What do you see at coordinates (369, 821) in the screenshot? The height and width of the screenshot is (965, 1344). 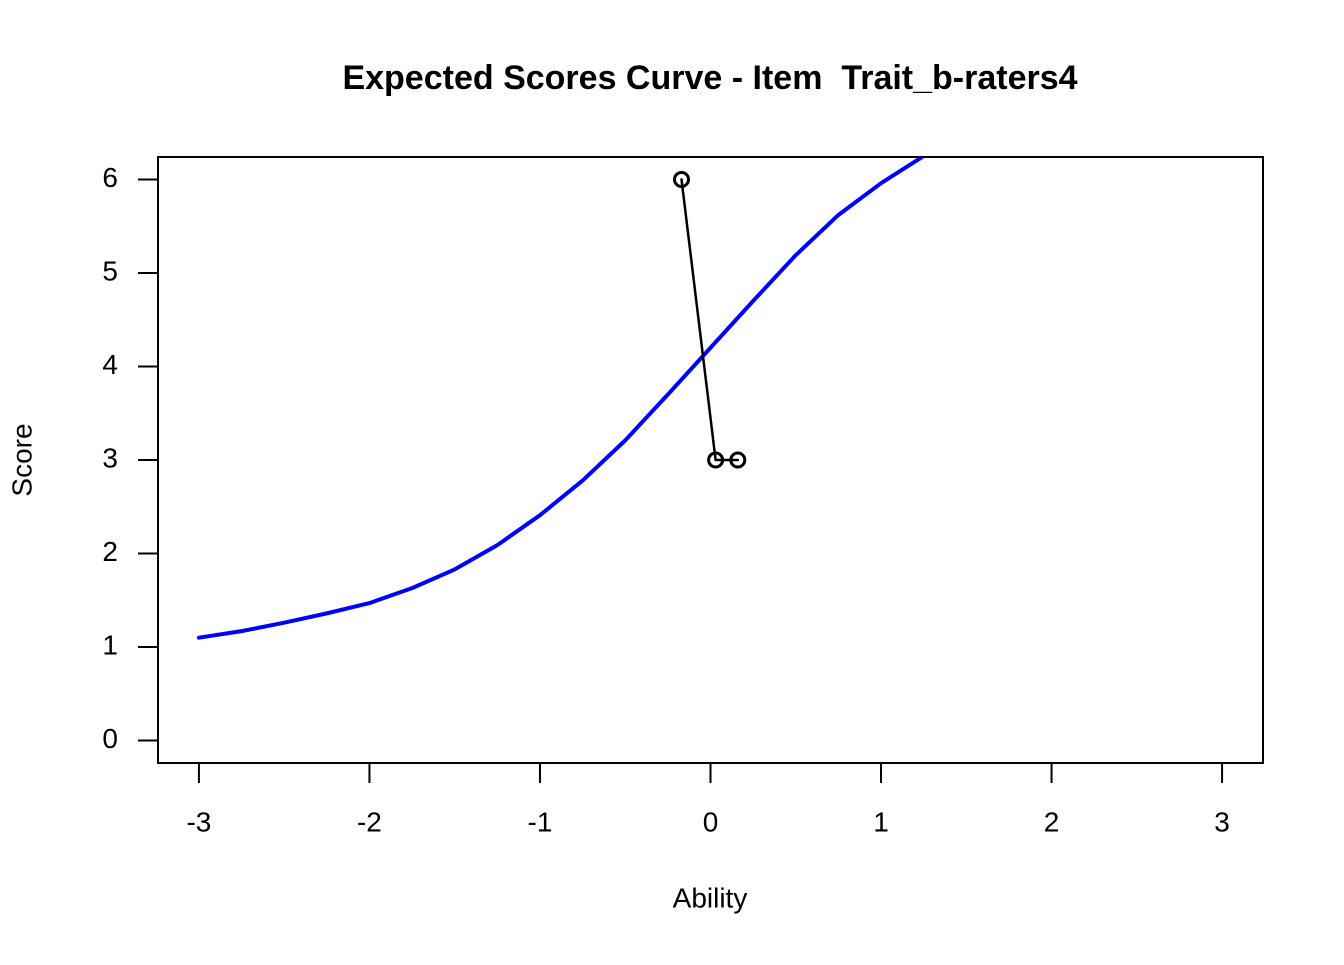 I see `x-tick-label: -2` at bounding box center [369, 821].